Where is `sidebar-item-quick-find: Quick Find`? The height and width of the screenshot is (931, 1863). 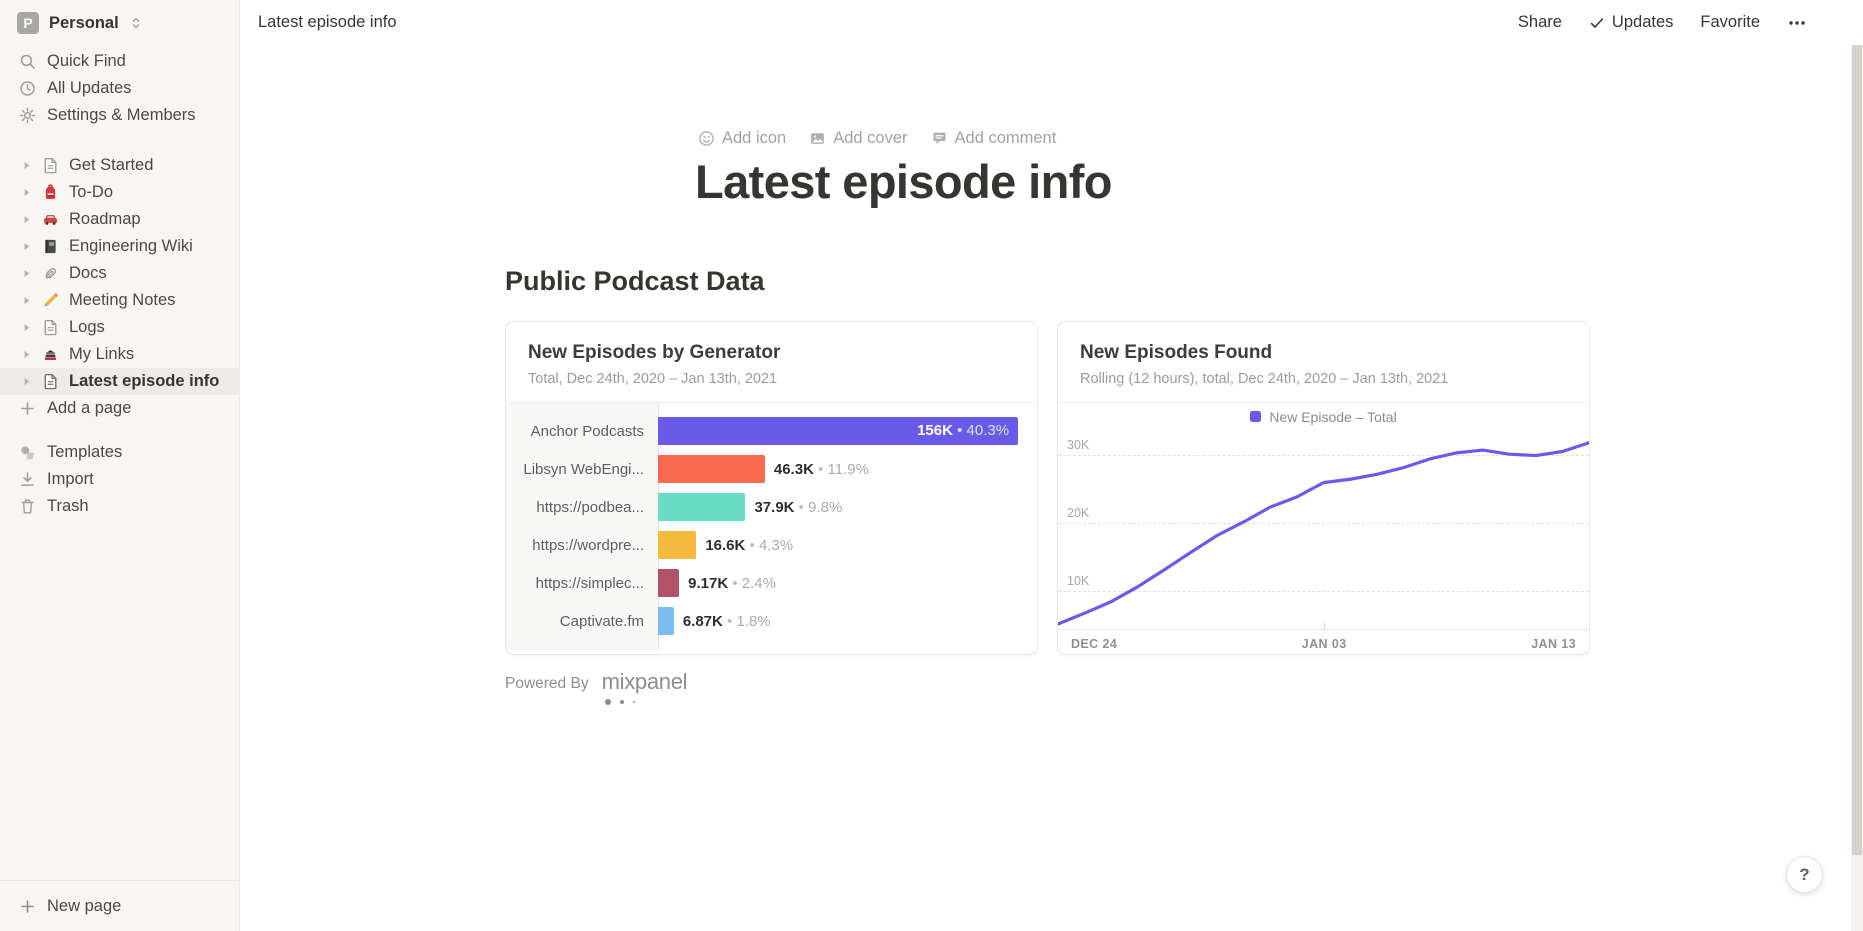
sidebar-item-quick-find: Quick Find is located at coordinates (119, 61).